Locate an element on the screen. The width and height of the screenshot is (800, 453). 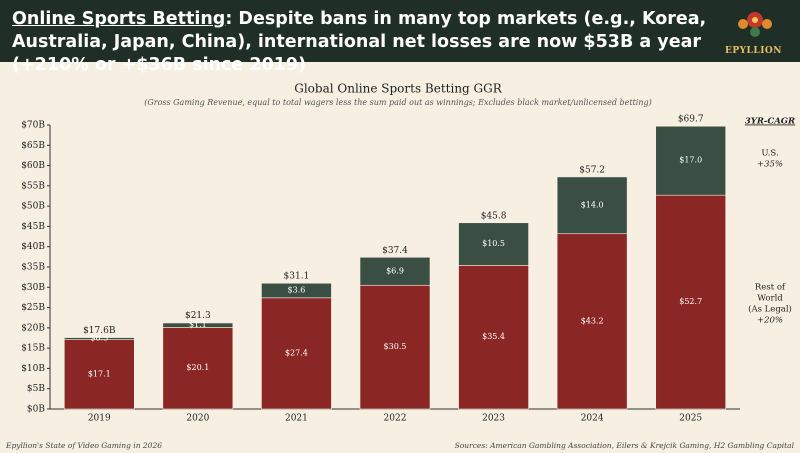
x-tick-label: 2022 is located at coordinates (395, 419).